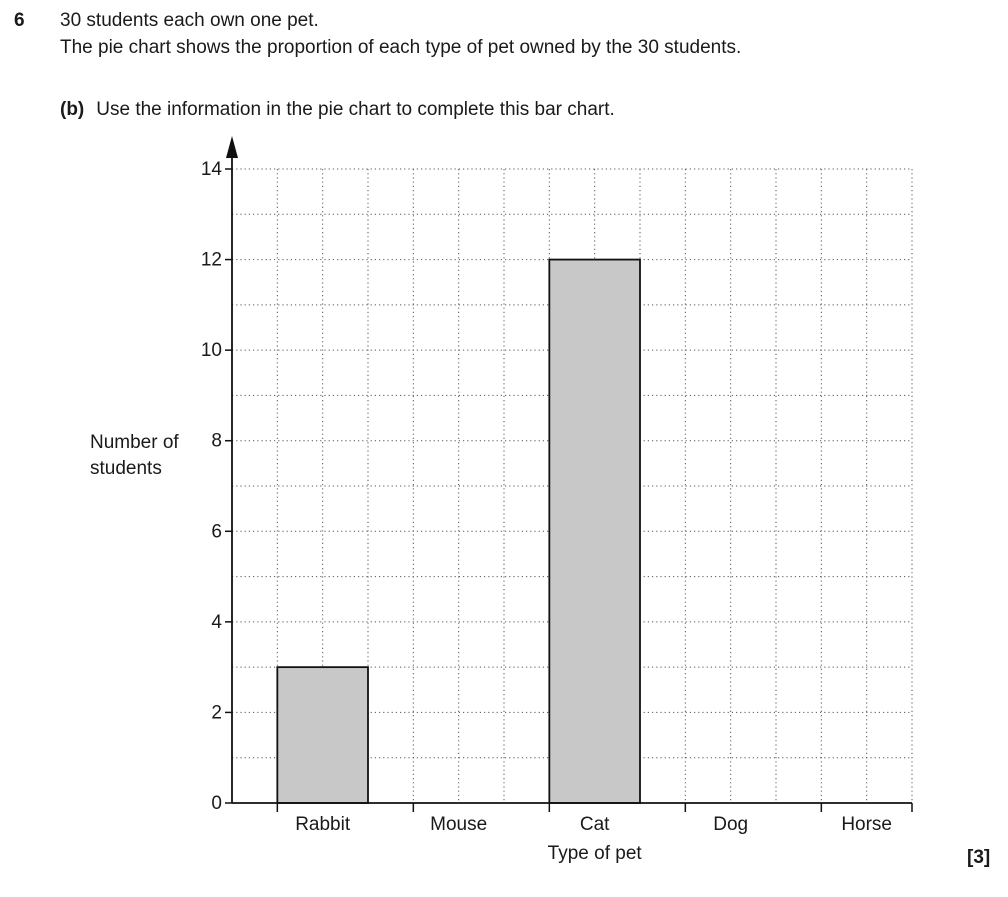 This screenshot has height=897, width=1008. Describe the element at coordinates (19, 20) in the screenshot. I see `question-number: 6` at that location.